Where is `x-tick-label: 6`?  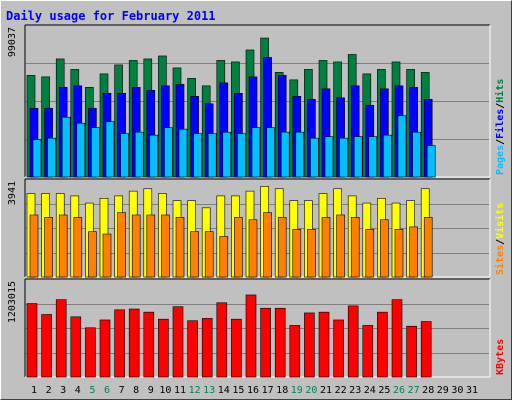
x-tick-label: 6 is located at coordinates (107, 390).